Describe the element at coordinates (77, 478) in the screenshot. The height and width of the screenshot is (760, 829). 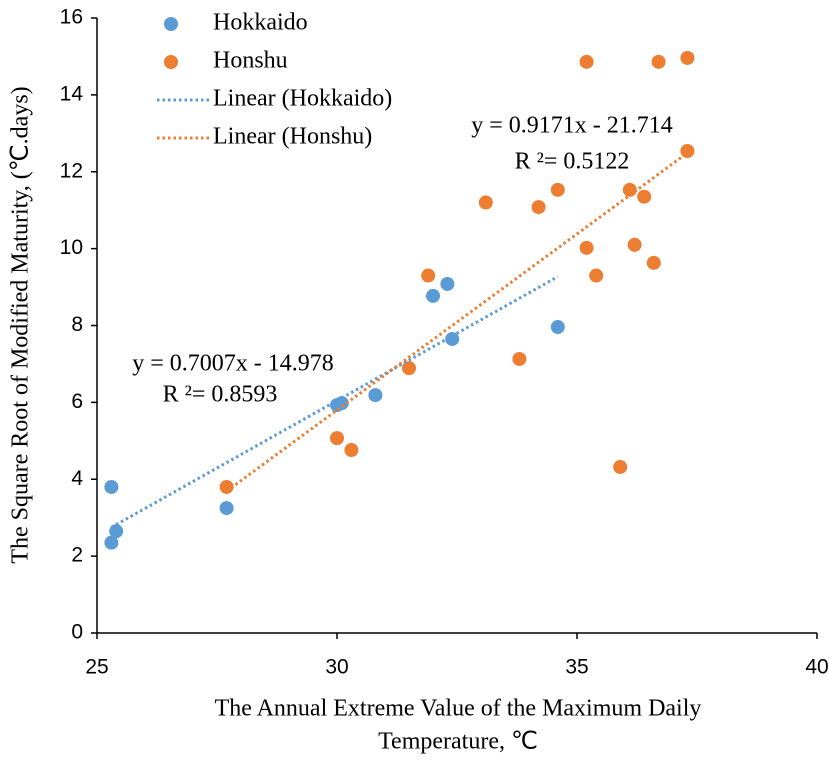
I see `y-tick-label: 4` at that location.